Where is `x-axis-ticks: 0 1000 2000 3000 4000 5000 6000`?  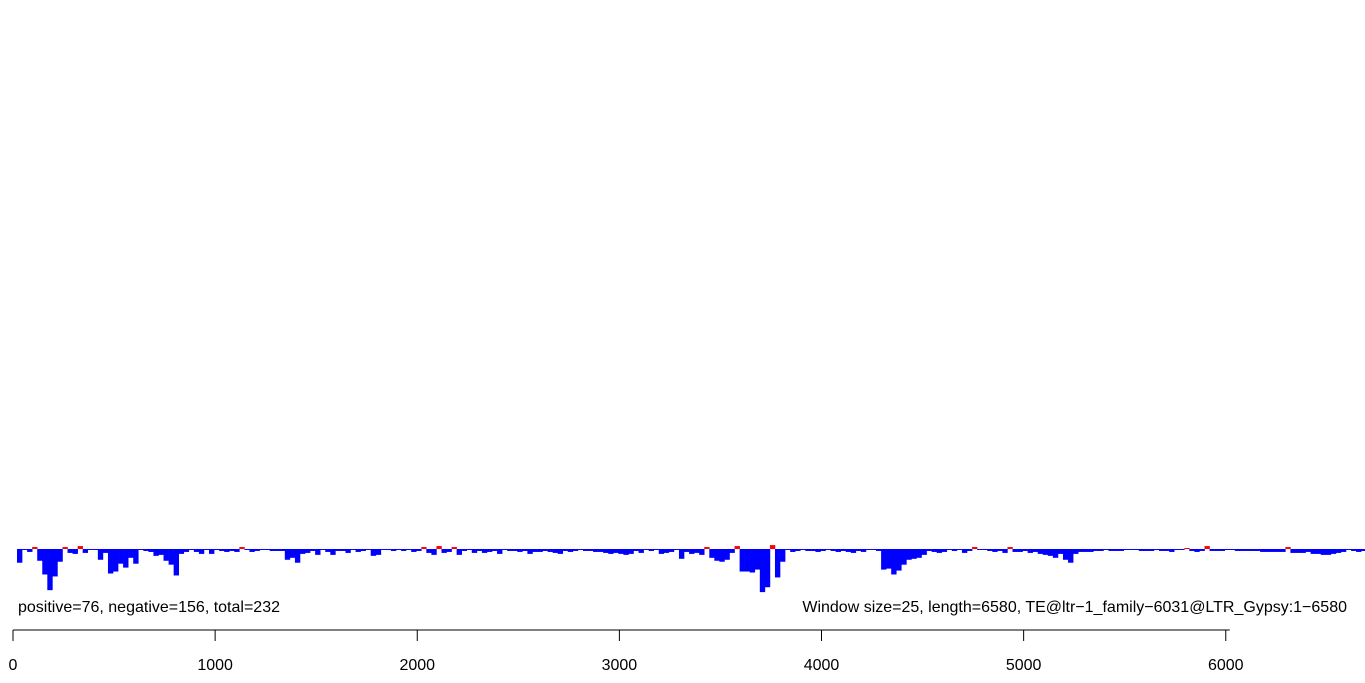
x-axis-ticks: 0 1000 2000 3000 4000 5000 6000 is located at coordinates (626, 652).